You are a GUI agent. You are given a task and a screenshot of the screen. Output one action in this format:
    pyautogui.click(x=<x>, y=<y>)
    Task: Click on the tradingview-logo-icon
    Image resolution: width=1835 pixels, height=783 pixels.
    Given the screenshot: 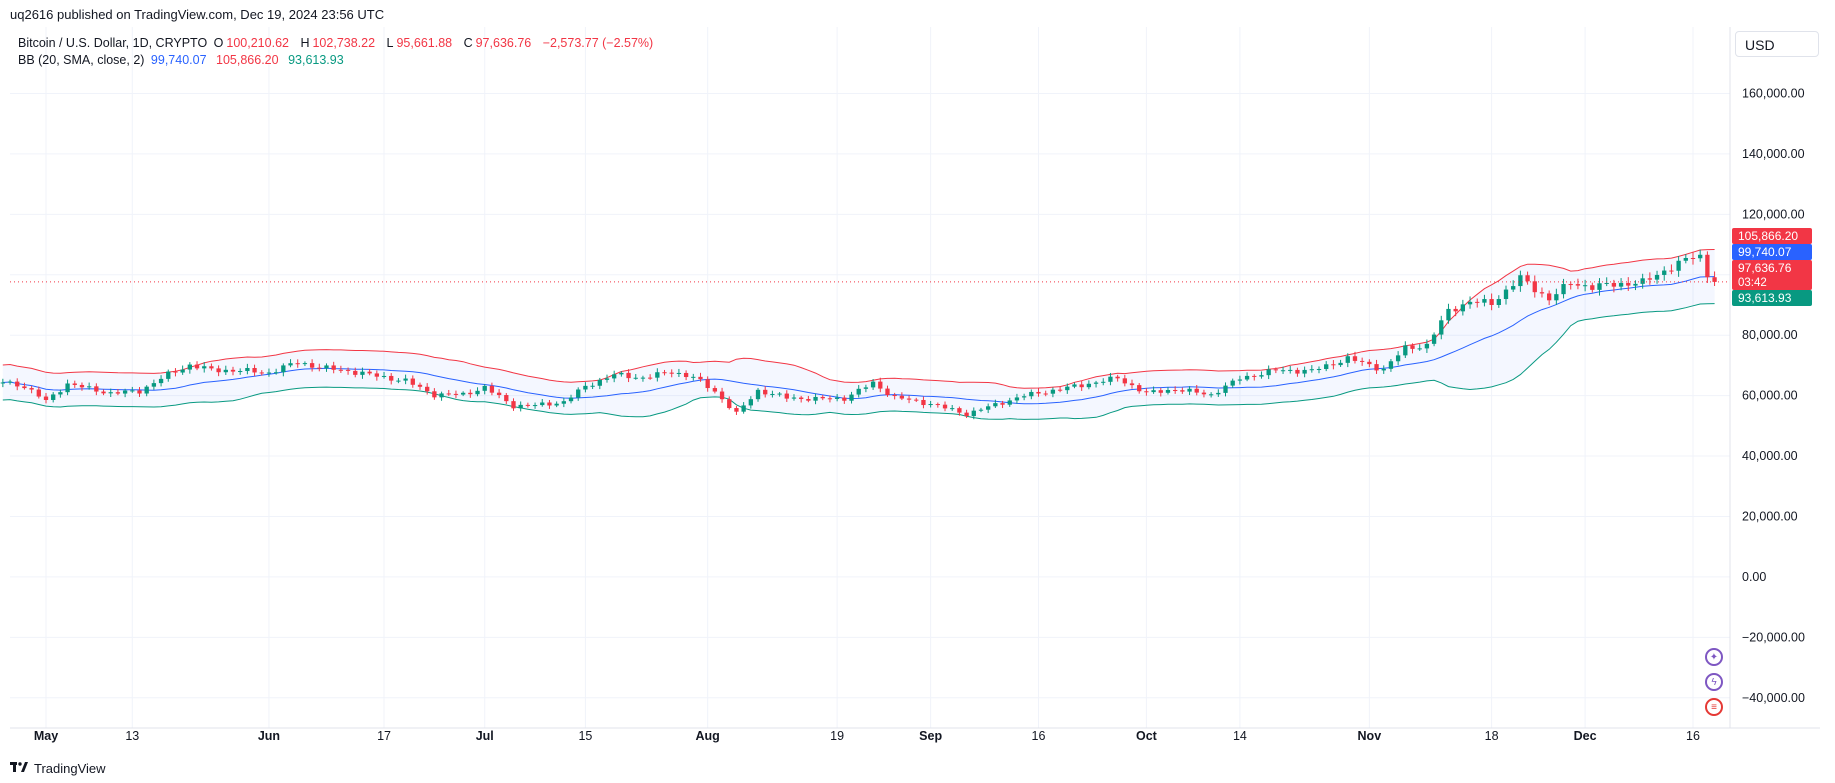 What is the action you would take?
    pyautogui.click(x=19, y=768)
    